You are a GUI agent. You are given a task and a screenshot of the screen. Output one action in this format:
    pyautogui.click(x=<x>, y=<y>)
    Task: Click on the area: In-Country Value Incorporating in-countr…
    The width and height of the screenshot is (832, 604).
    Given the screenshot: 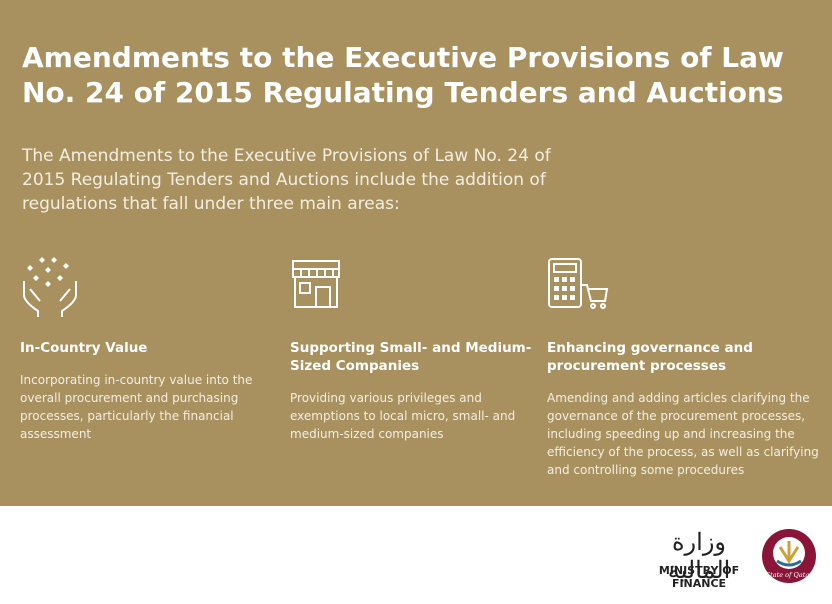 What is the action you would take?
    pyautogui.click(x=145, y=349)
    